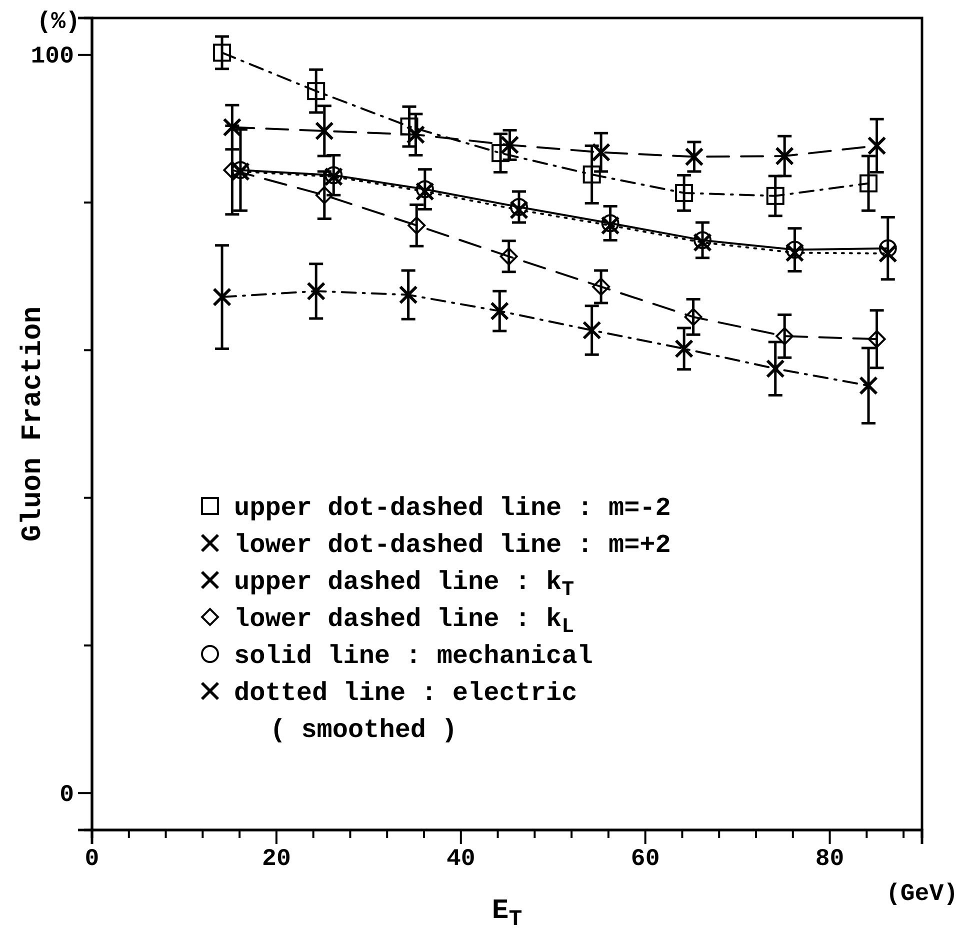 The image size is (960, 935). I want to click on legend-label: dotted line : electric, so click(406, 693).